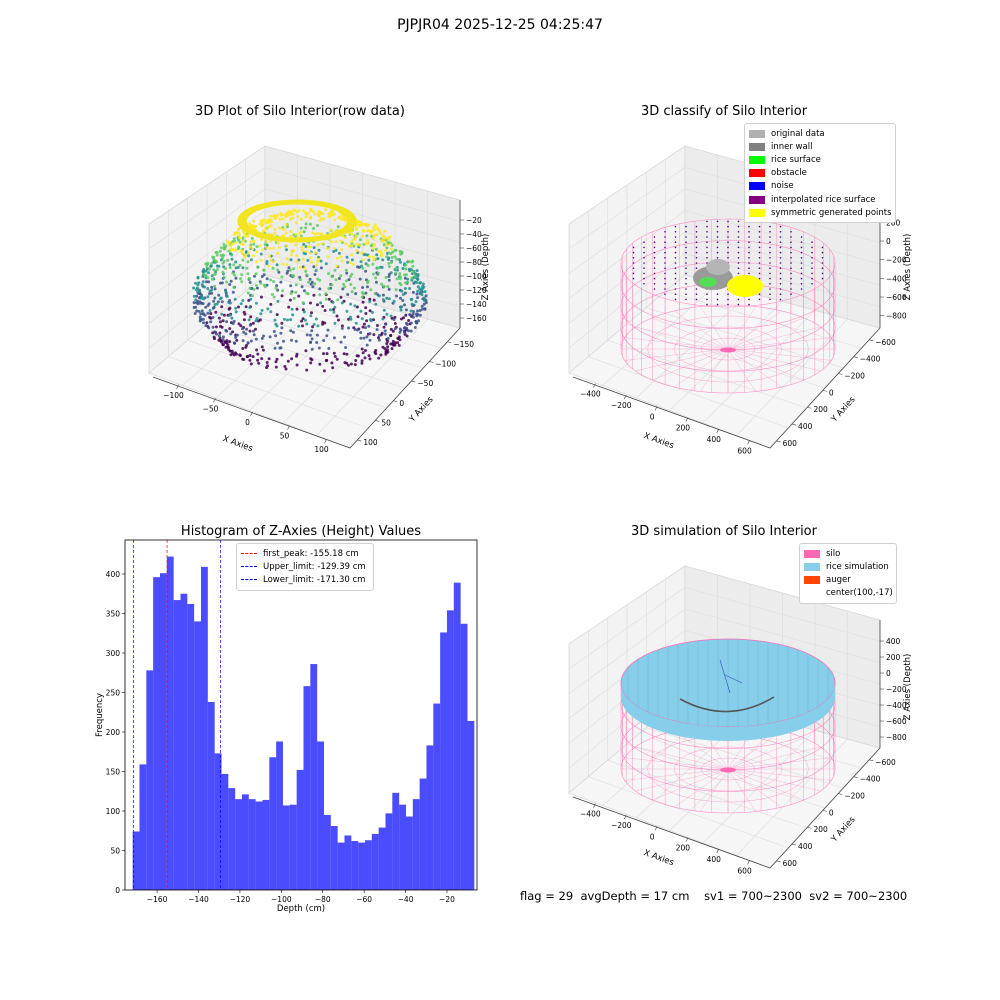 The height and width of the screenshot is (1000, 1000). I want to click on avg-depth-text: avgDepth = 17 cm, so click(635, 896).